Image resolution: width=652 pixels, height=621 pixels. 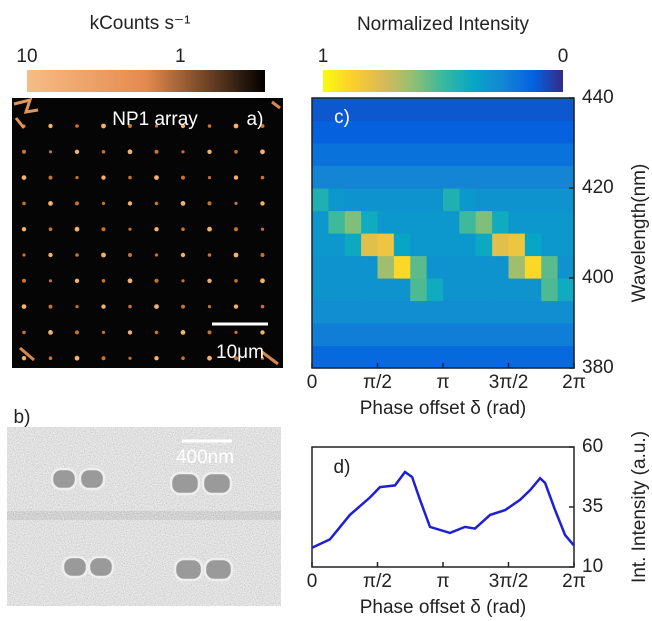 I want to click on y-tick-label: 60, so click(x=592, y=446).